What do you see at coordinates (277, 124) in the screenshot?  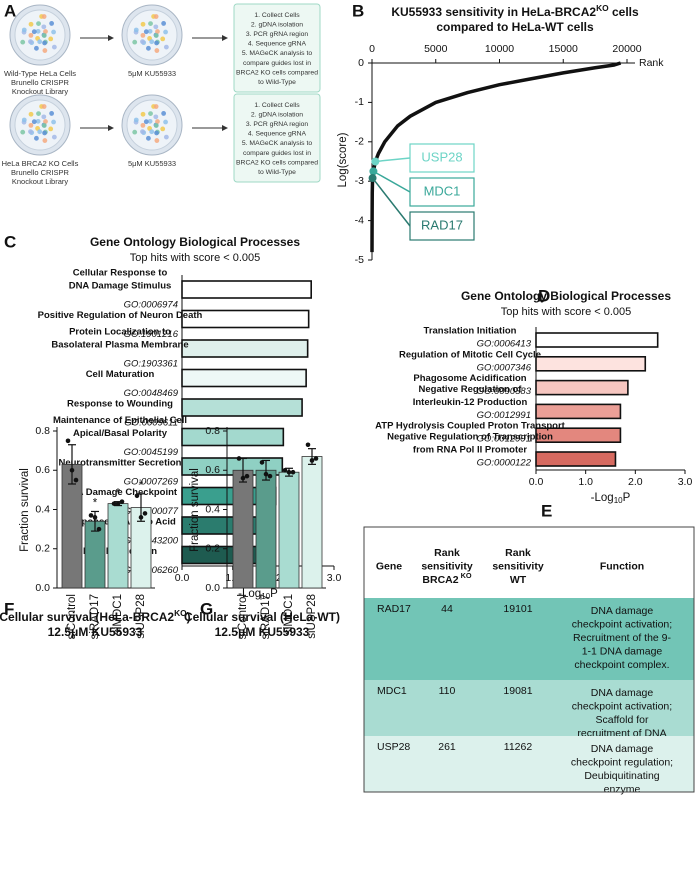 I see `step-text: 3. PCR gRNA region` at bounding box center [277, 124].